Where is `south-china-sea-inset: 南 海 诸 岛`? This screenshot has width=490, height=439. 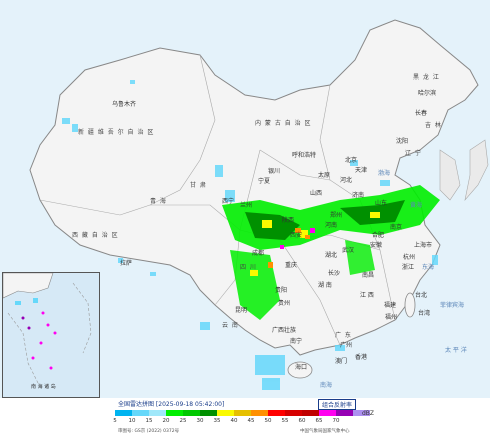 south-china-sea-inset: 南 海 诸 岛 is located at coordinates (51, 335).